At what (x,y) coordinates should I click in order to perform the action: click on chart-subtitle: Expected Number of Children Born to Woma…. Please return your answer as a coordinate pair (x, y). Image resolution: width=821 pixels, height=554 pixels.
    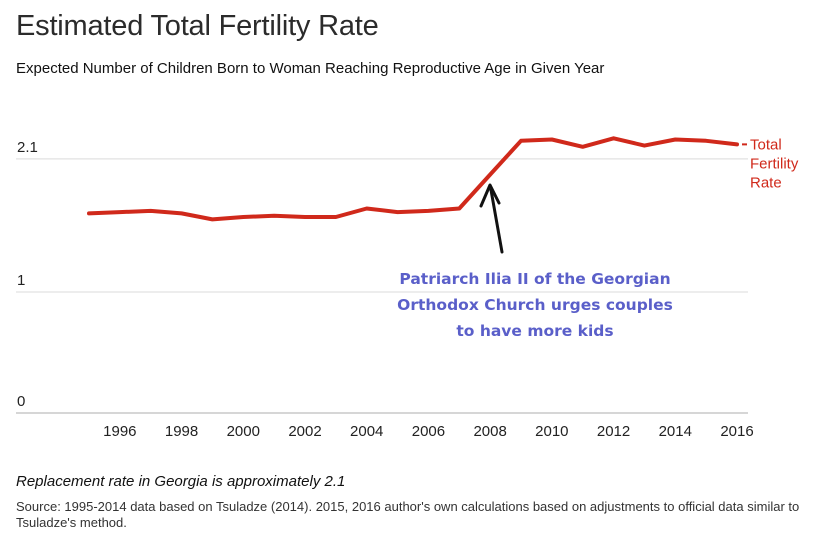
    Looking at the image, I should click on (310, 68).